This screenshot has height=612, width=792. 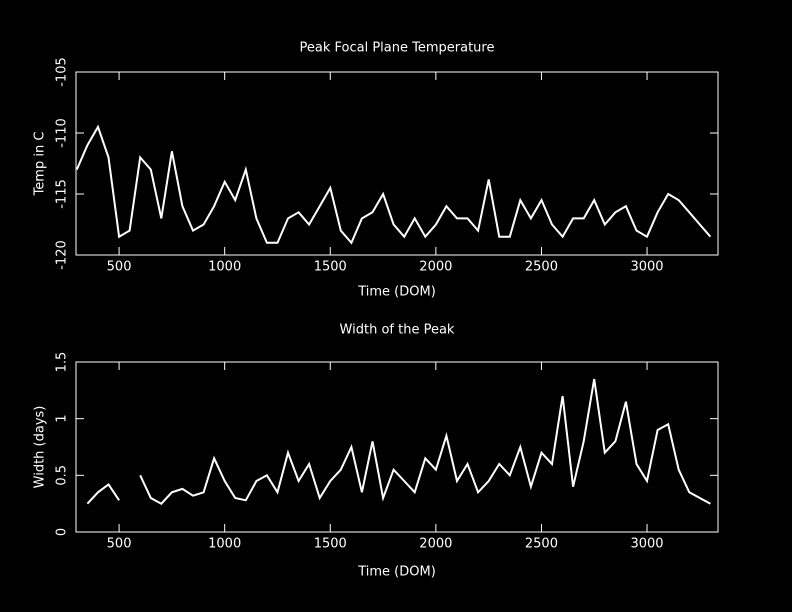 What do you see at coordinates (40, 447) in the screenshot?
I see `y-axis-label: Width (days)` at bounding box center [40, 447].